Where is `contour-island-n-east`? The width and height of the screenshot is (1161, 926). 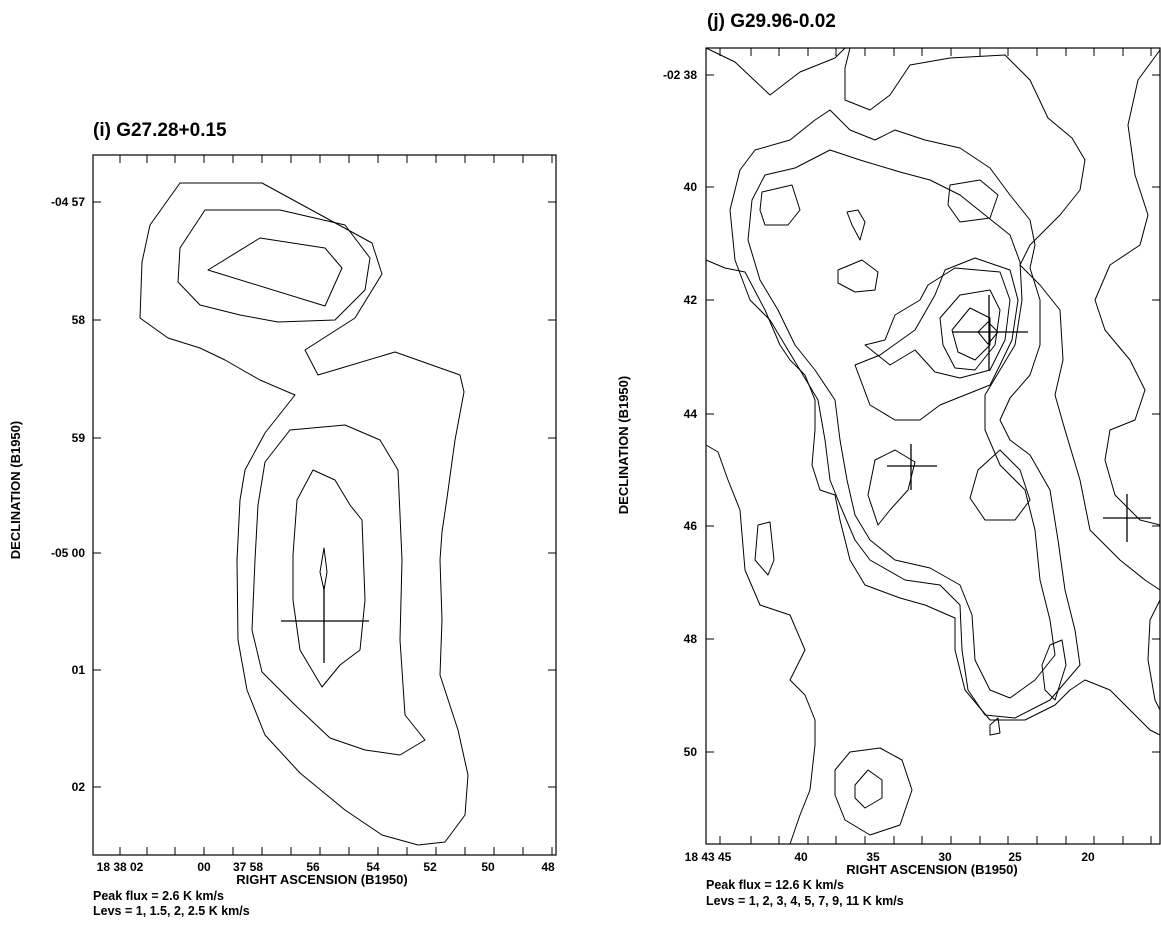
contour-island-n-east is located at coordinates (973, 201).